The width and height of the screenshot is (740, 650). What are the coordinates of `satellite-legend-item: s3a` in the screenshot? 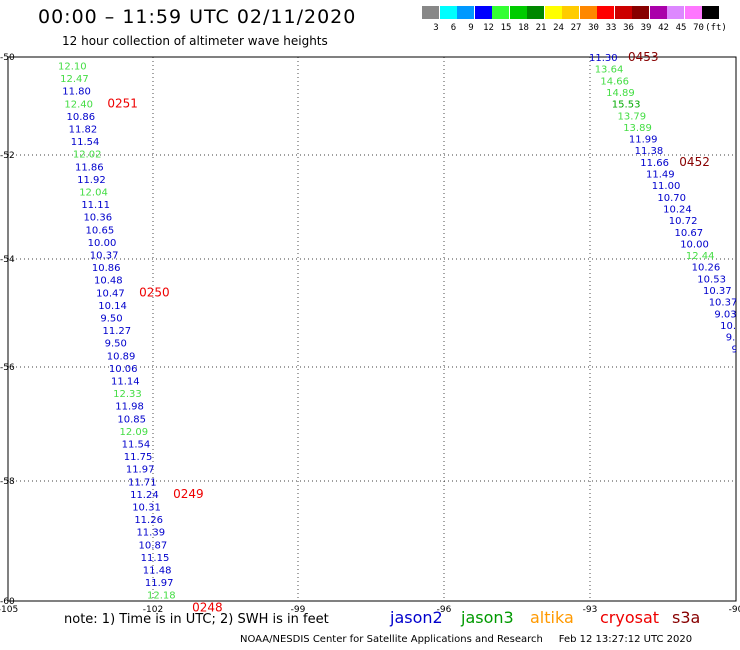 It's located at (686, 617).